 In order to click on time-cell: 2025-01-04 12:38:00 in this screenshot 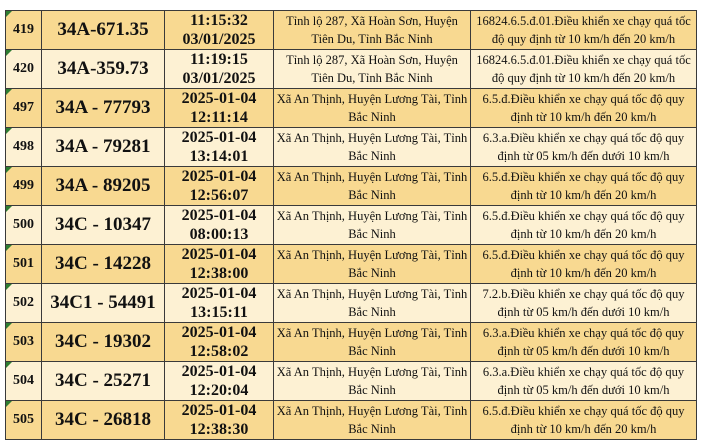, I will do `click(219, 264)`.